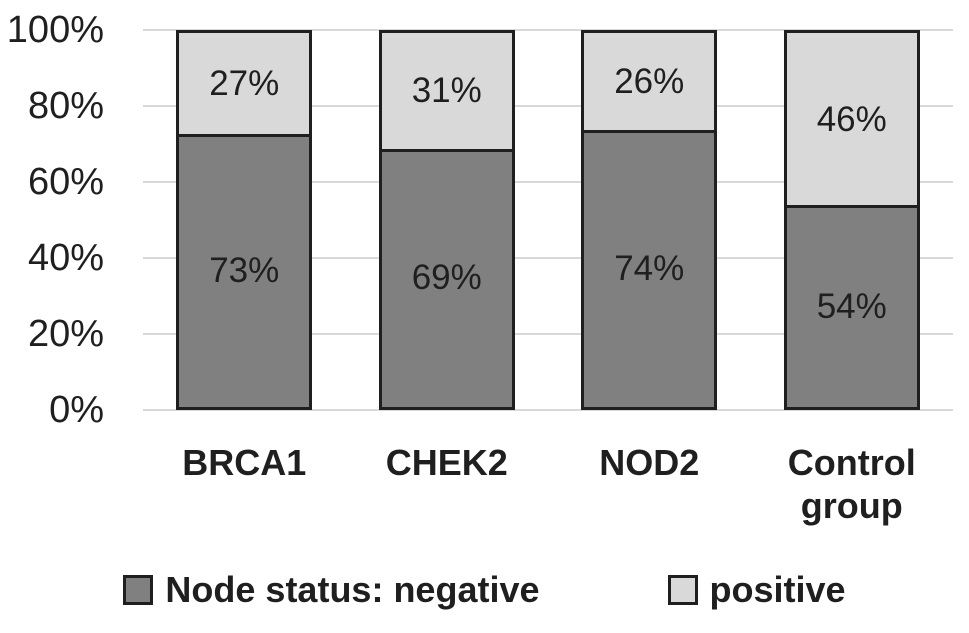 Image resolution: width=969 pixels, height=633 pixels. What do you see at coordinates (76, 410) in the screenshot?
I see `y-axis-tick-label: 0%` at bounding box center [76, 410].